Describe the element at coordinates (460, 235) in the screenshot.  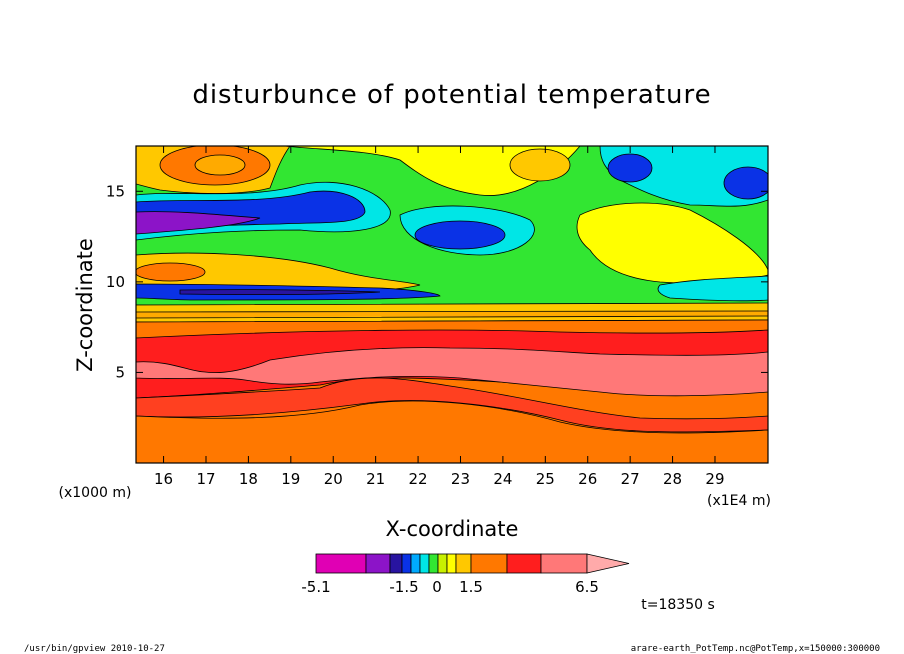
I see `blue-center` at that location.